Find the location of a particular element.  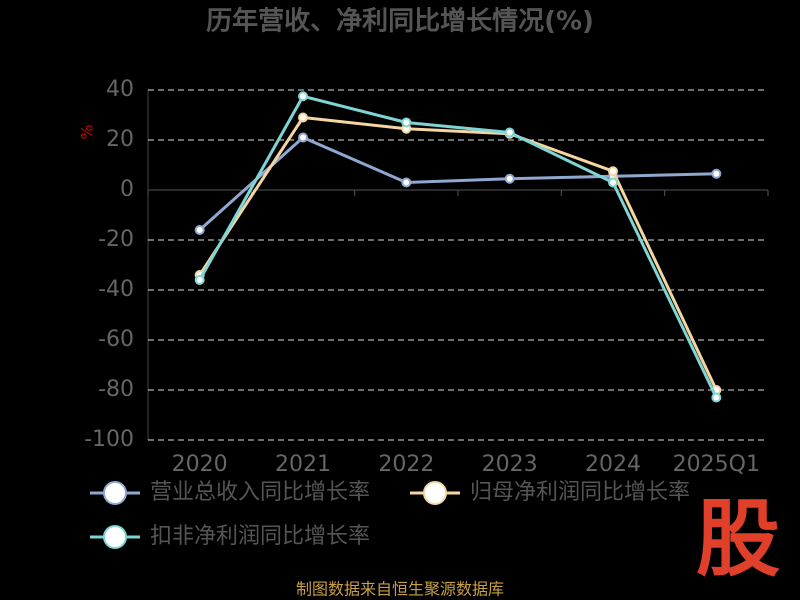

y-tick-label: -20 is located at coordinates (116, 239).